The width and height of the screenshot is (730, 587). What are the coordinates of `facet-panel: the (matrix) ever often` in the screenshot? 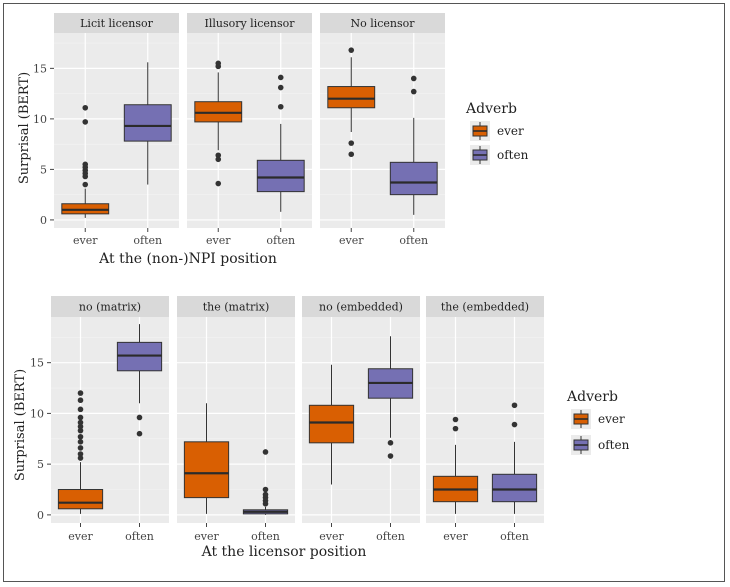 It's located at (236, 419).